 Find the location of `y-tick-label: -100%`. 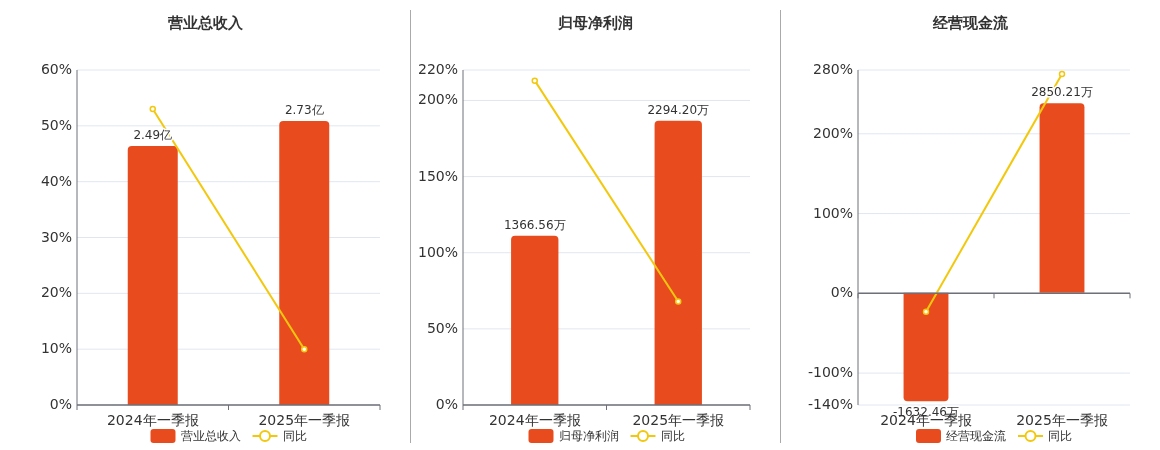

y-tick-label: -100% is located at coordinates (830, 372).